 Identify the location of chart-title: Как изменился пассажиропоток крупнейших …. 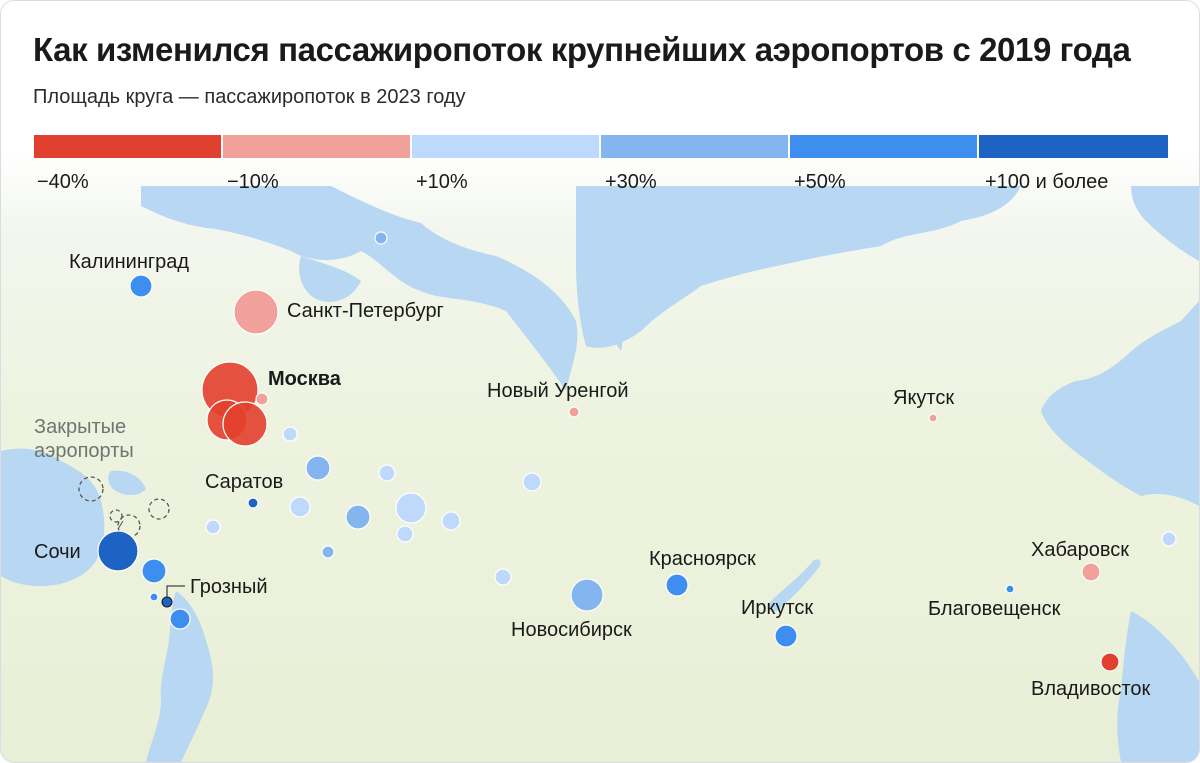
(582, 49).